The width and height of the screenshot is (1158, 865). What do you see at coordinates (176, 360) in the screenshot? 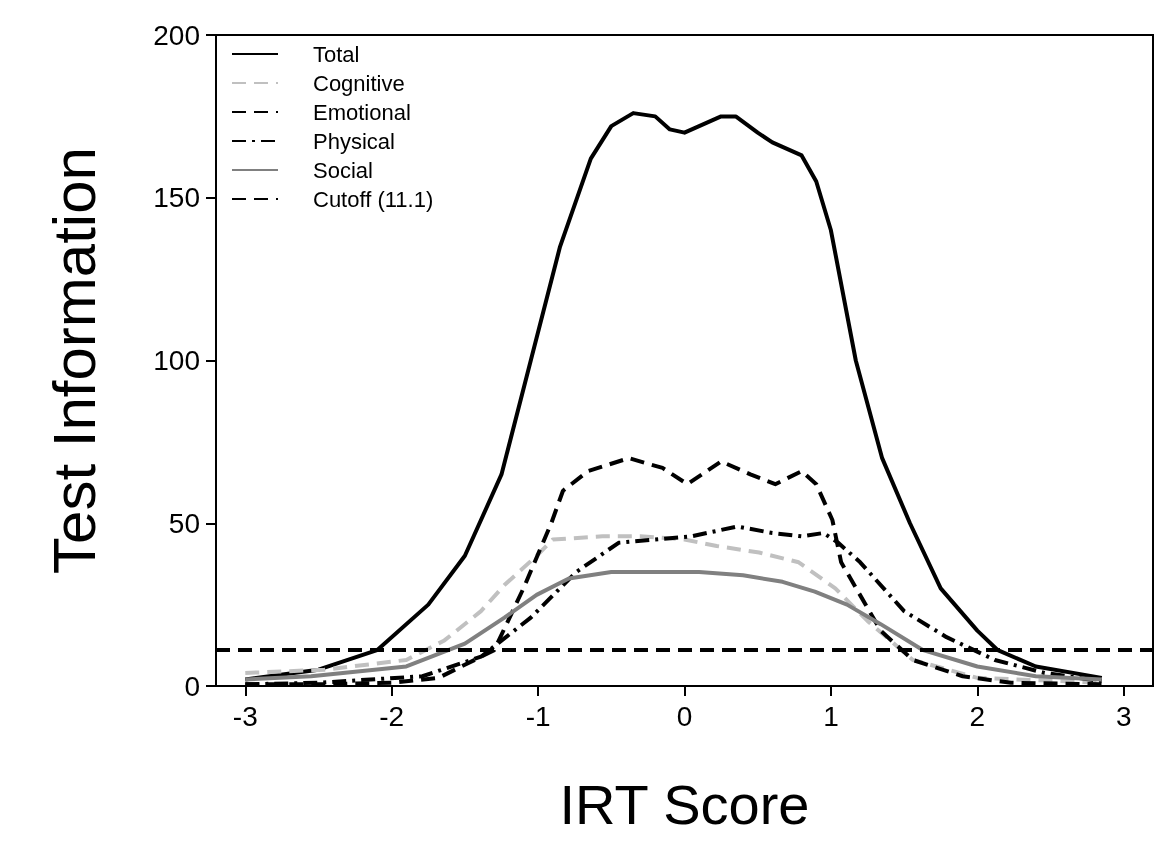
I see `y-tick-label: 100` at bounding box center [176, 360].